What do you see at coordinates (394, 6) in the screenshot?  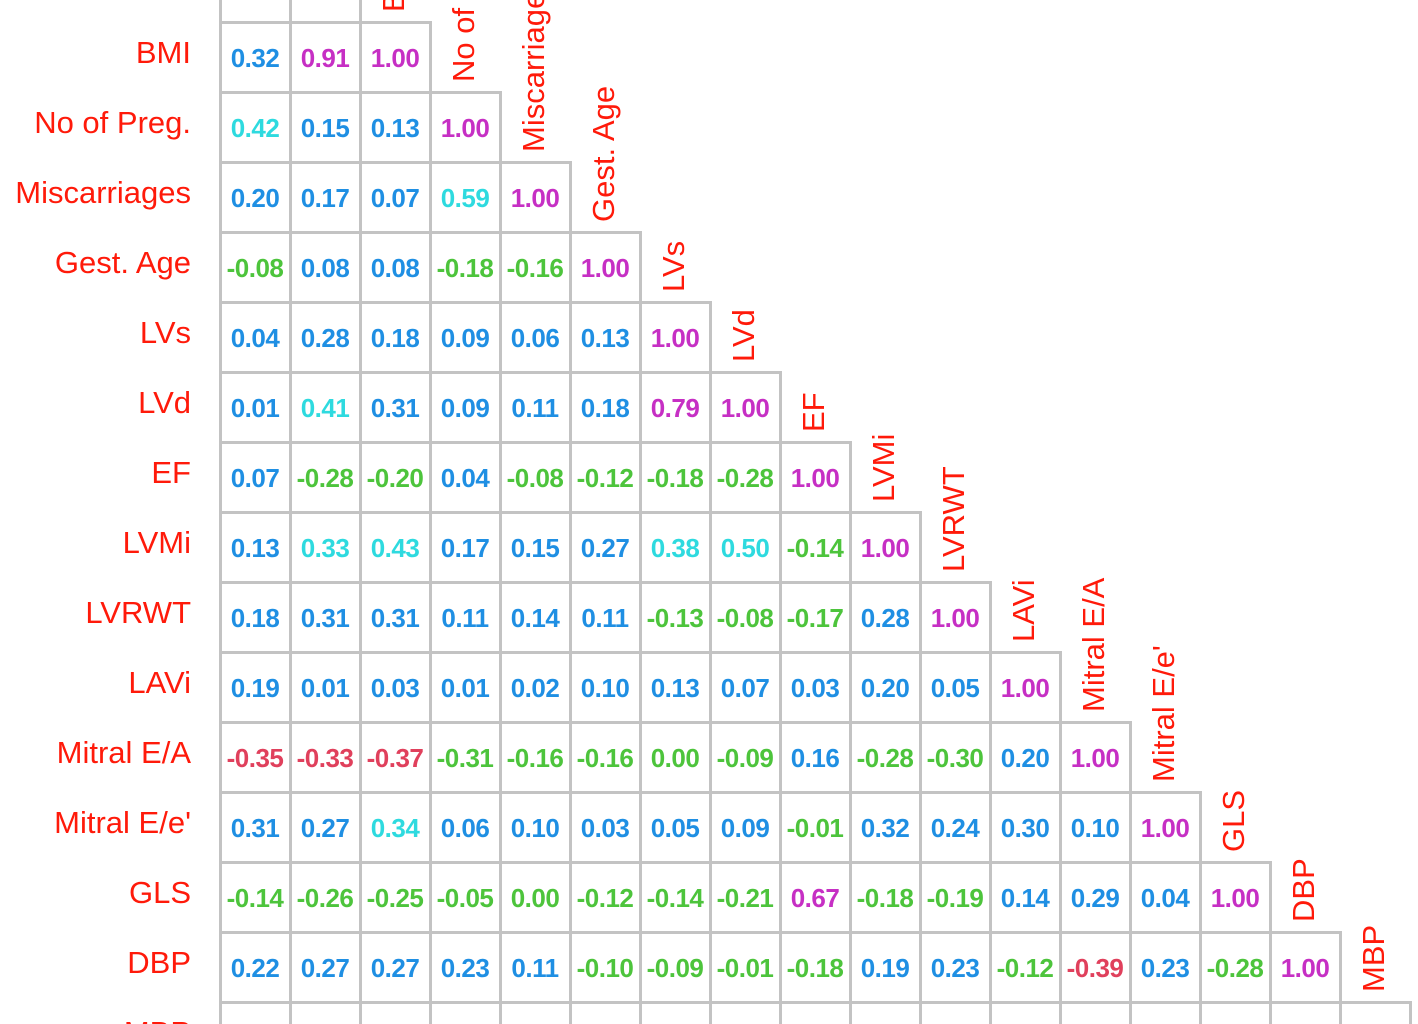 I see `column-label: BMI` at bounding box center [394, 6].